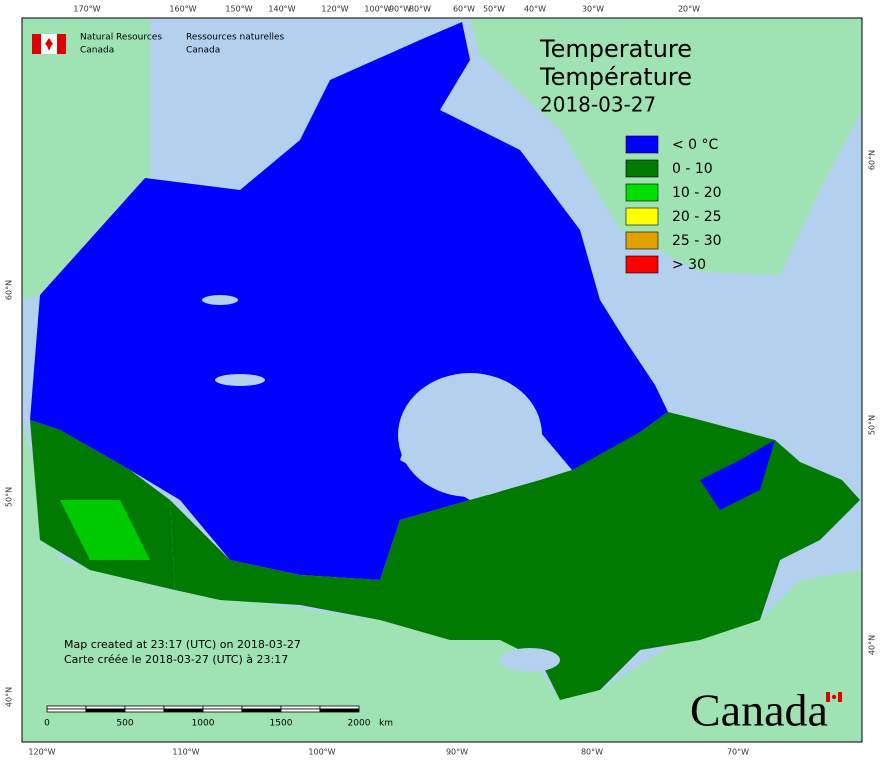 This screenshot has height=764, width=880. What do you see at coordinates (593, 9) in the screenshot?
I see `lon-label: 30°W` at bounding box center [593, 9].